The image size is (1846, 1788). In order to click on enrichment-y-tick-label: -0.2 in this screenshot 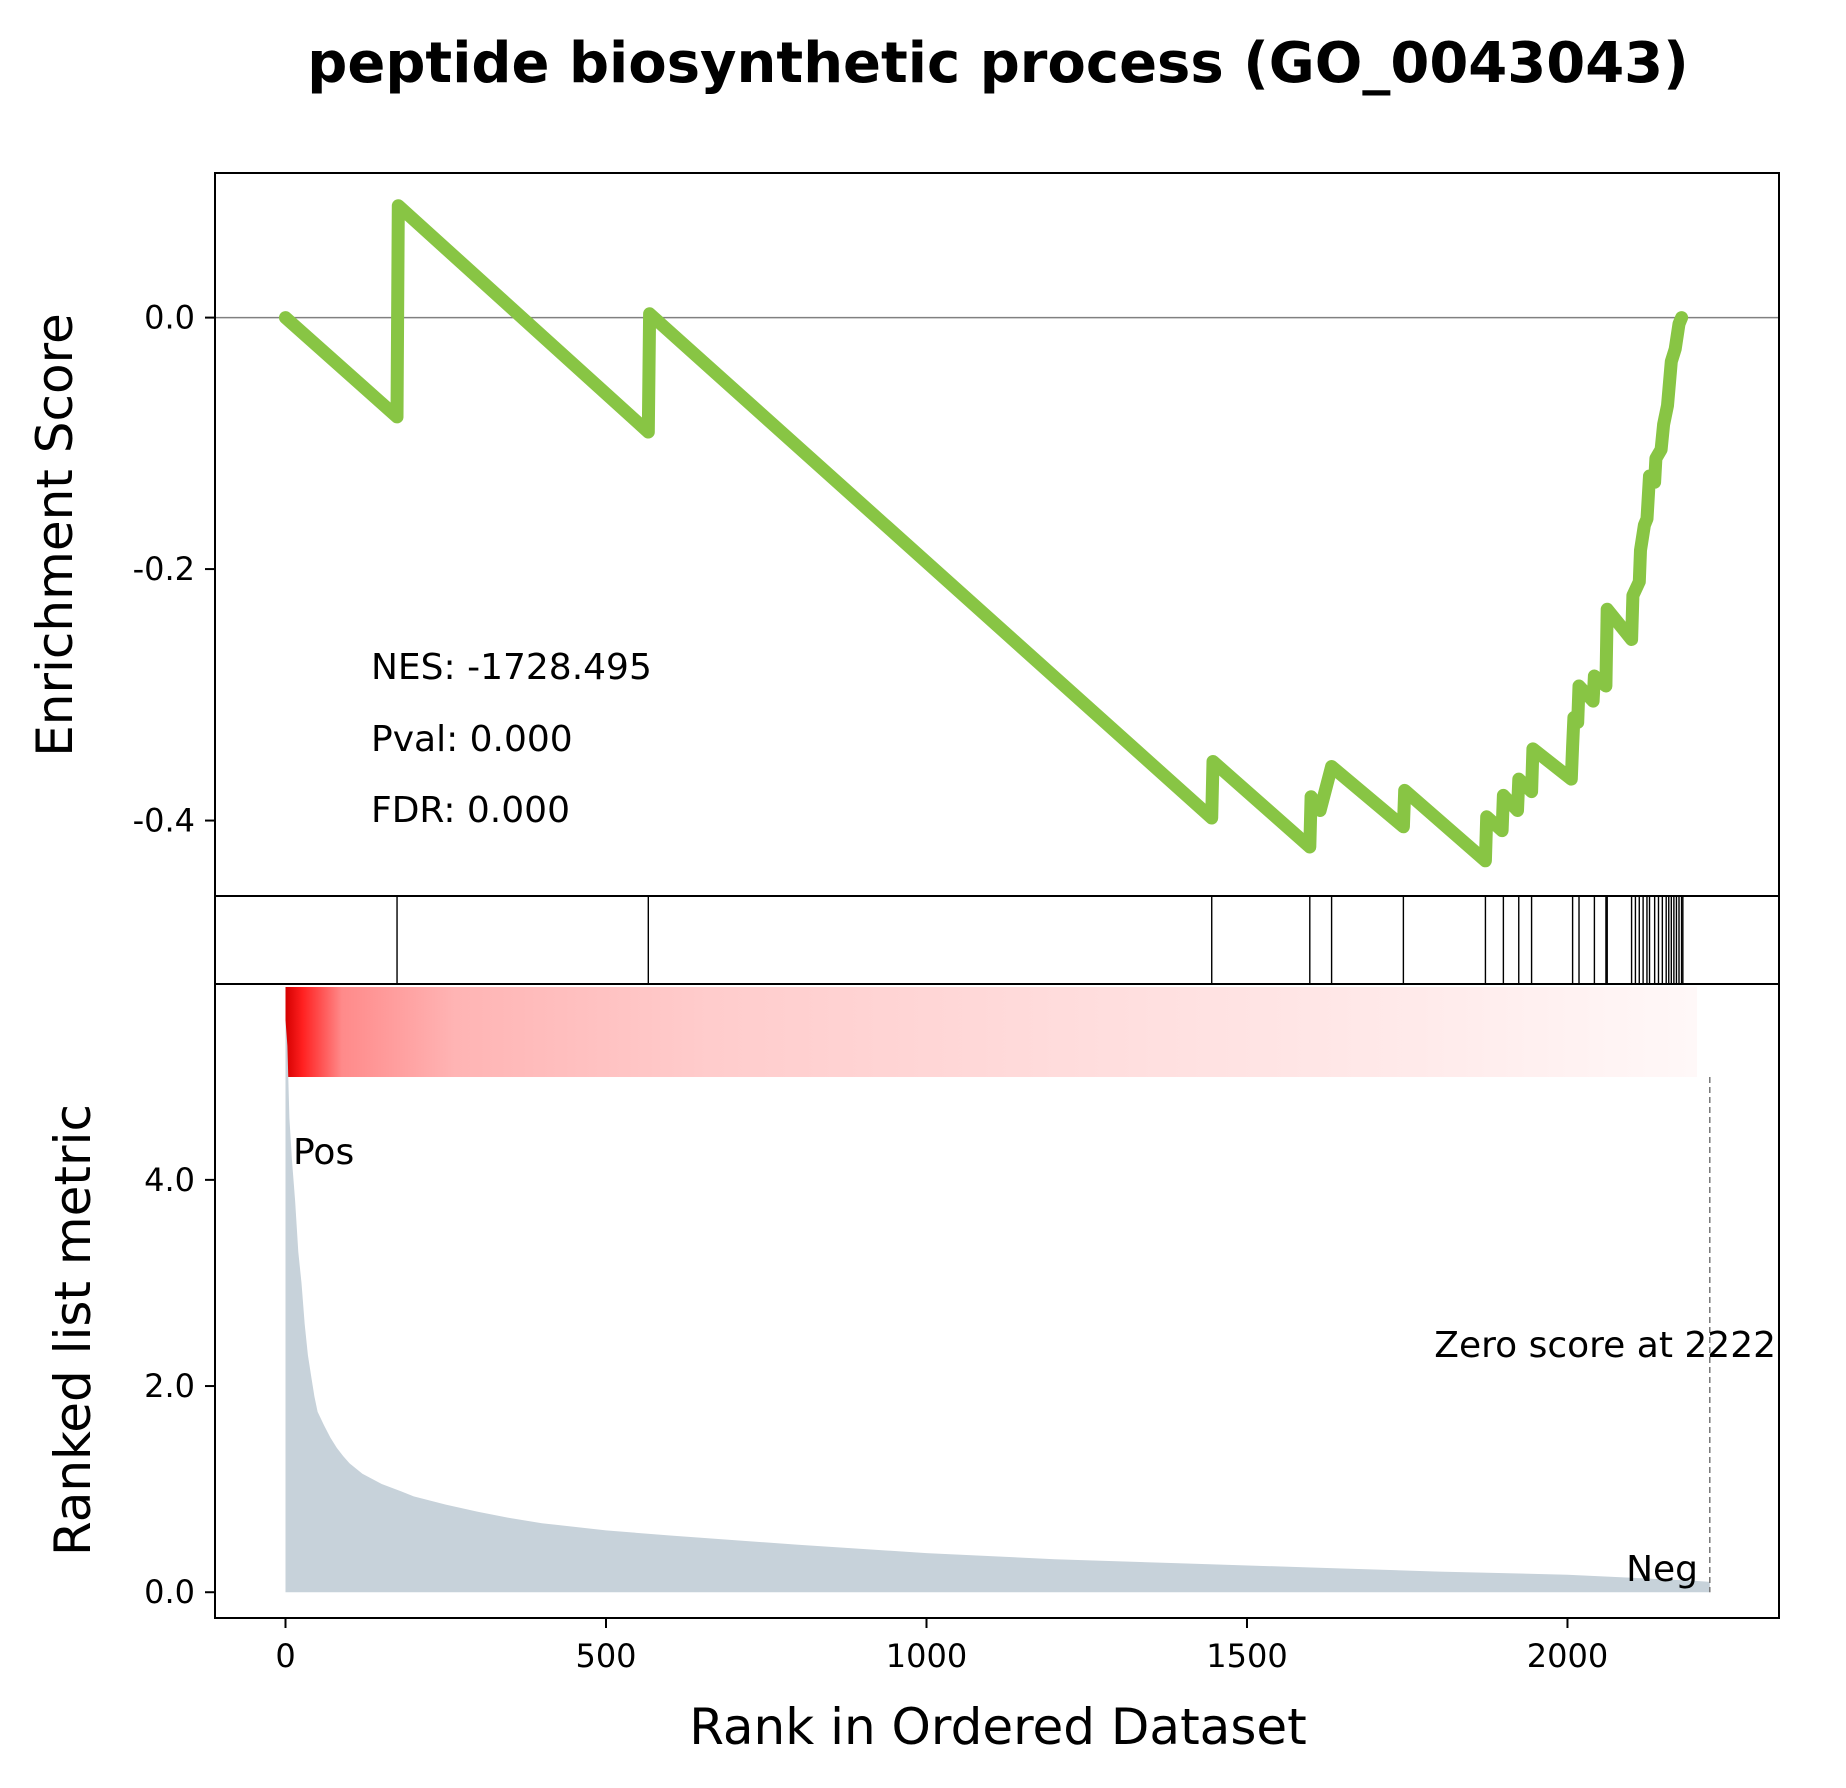, I will do `click(164, 569)`.